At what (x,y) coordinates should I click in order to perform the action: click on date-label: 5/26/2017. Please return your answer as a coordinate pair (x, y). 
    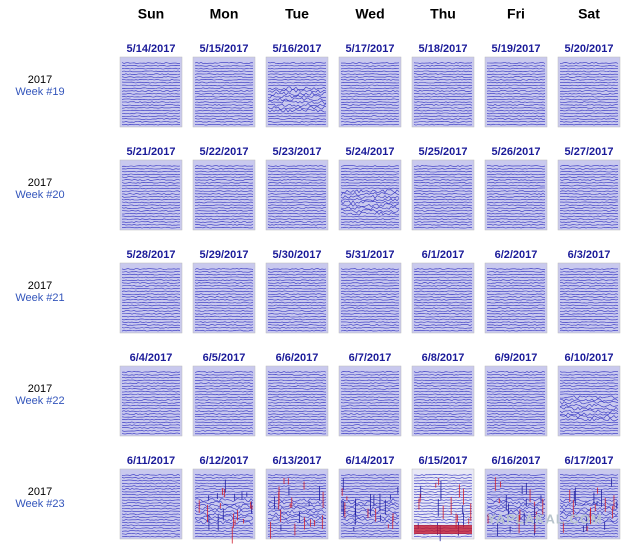
    Looking at the image, I should click on (516, 152).